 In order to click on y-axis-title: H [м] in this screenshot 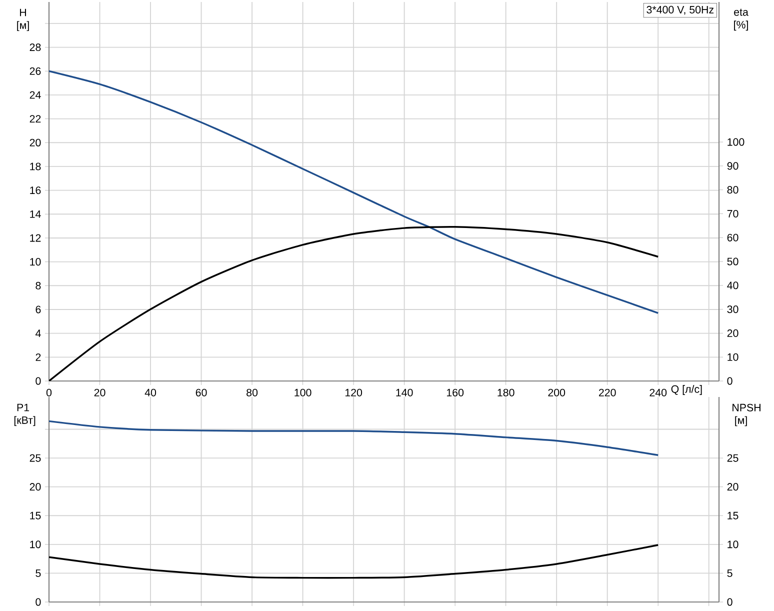, I will do `click(23, 20)`.